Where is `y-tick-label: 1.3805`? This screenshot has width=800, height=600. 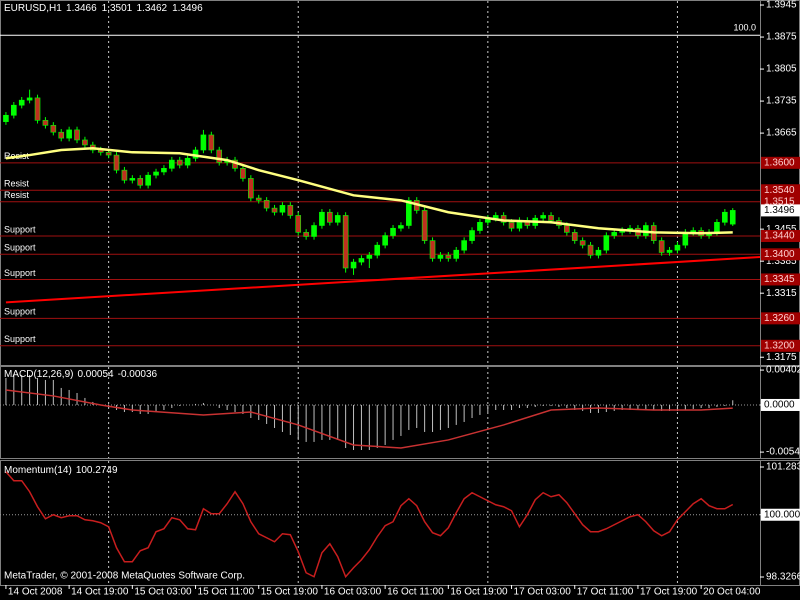 y-tick-label: 1.3805 is located at coordinates (781, 69).